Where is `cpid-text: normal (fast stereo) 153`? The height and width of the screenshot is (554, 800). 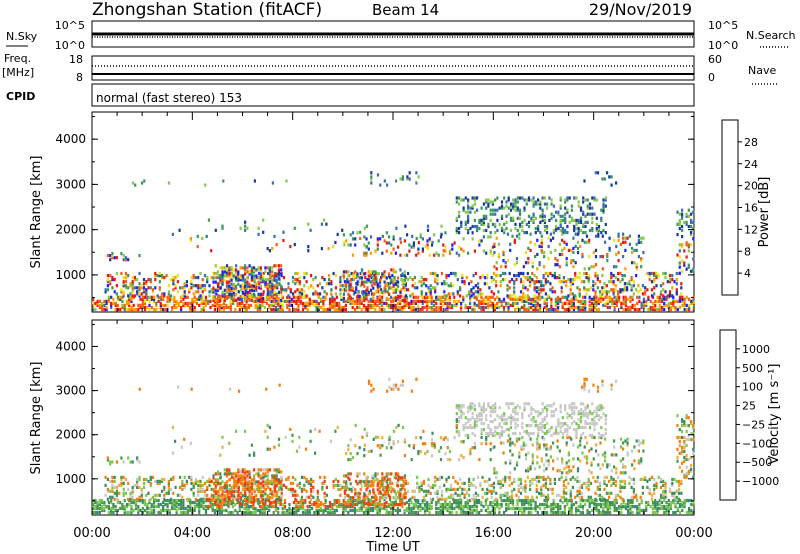
cpid-text: normal (fast stereo) 153 is located at coordinates (169, 98).